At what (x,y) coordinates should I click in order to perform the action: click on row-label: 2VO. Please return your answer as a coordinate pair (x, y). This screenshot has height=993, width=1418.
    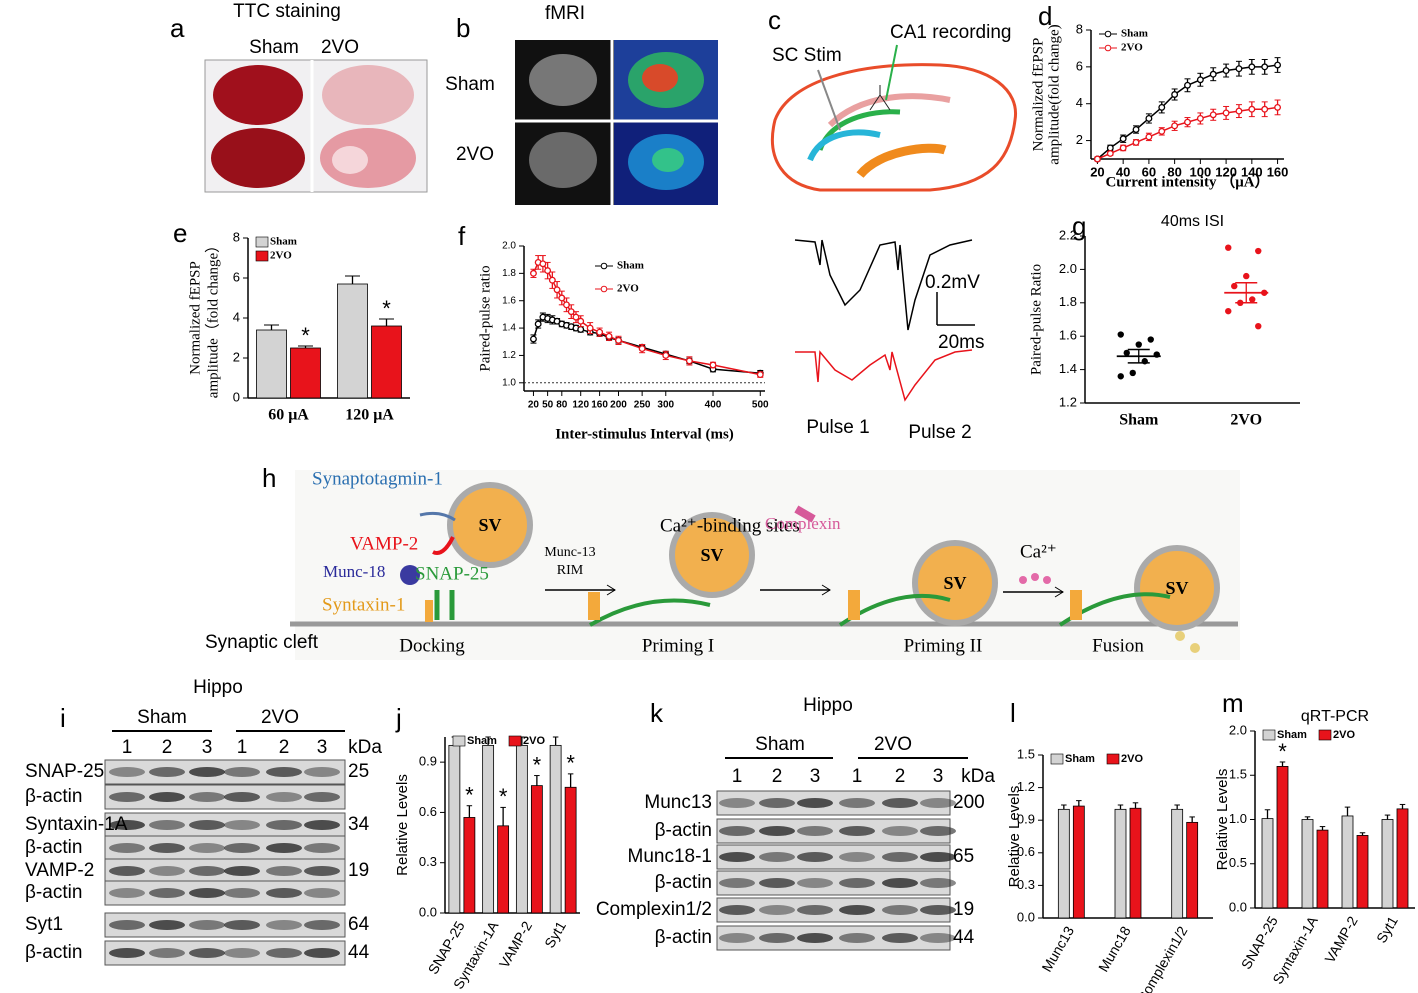
    Looking at the image, I should click on (475, 154).